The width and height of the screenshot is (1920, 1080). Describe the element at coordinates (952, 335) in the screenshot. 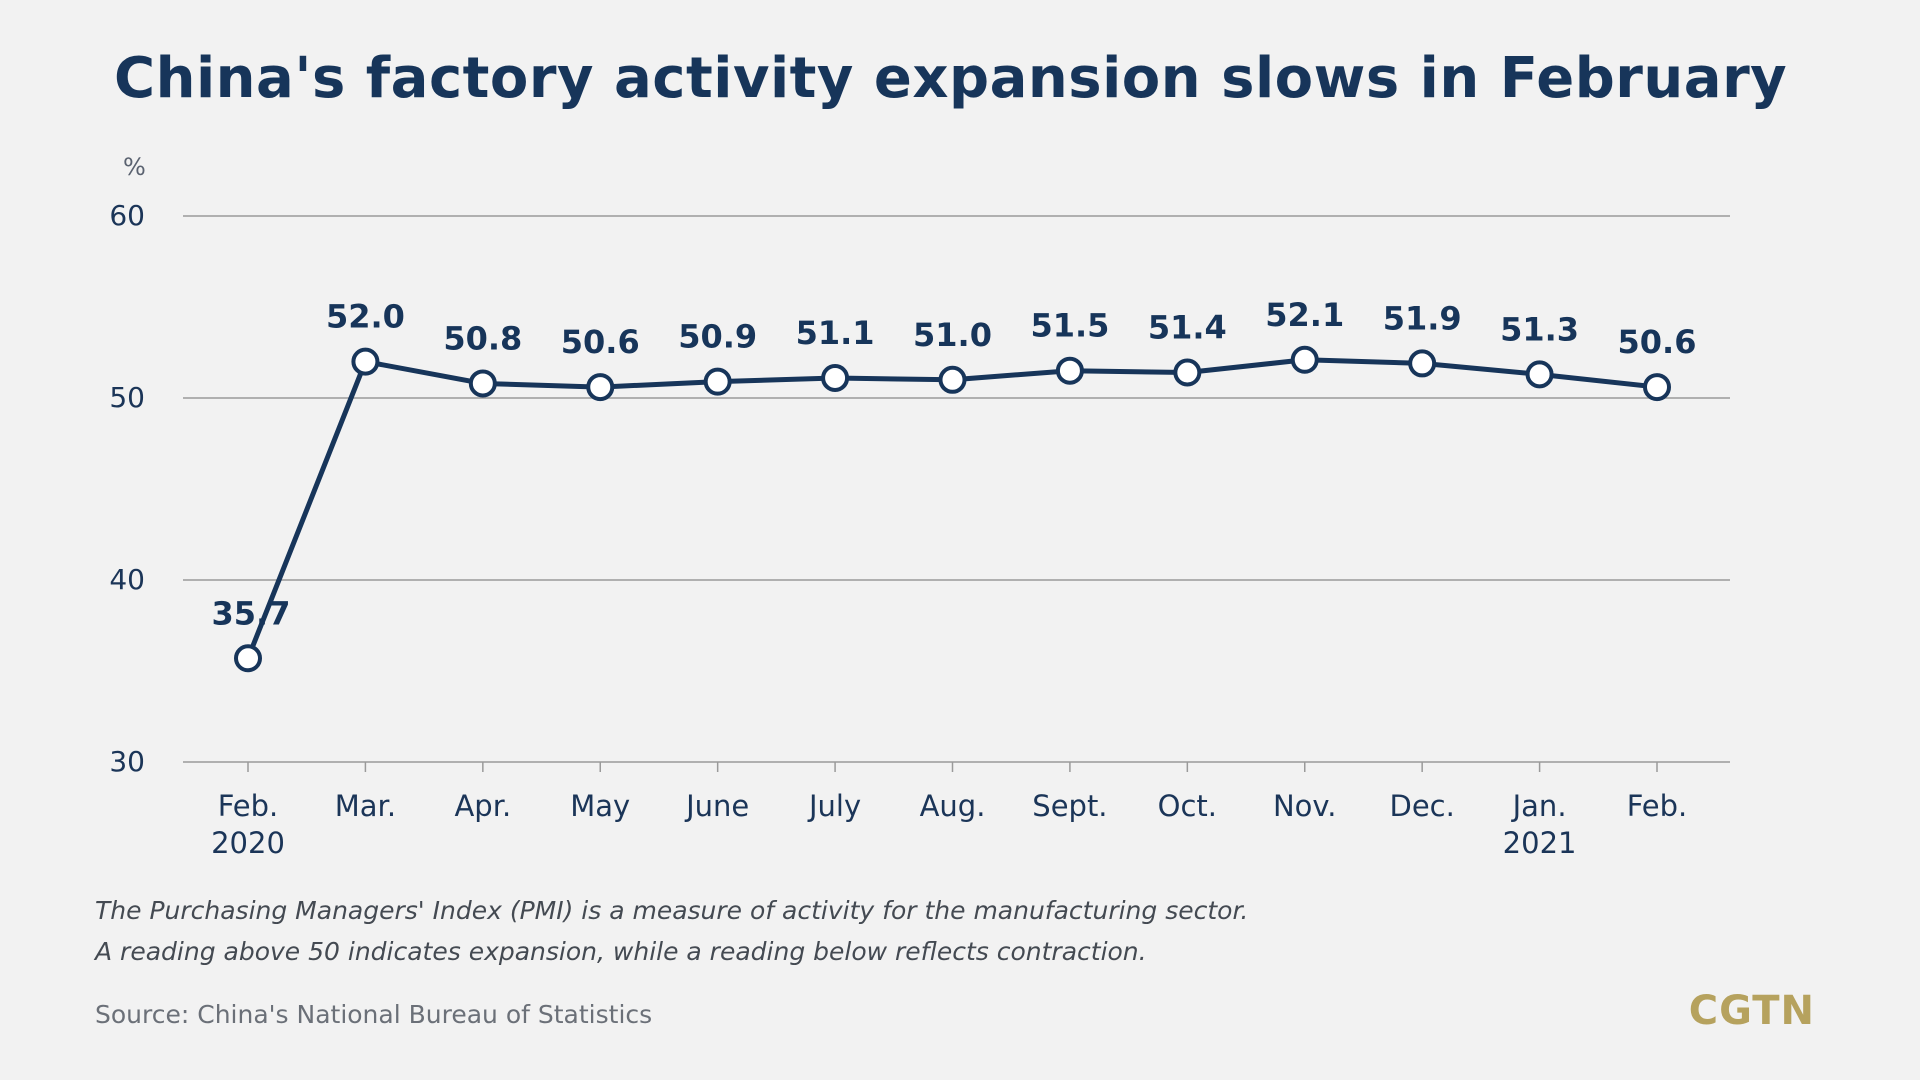

I see `data-label: 51.0` at that location.